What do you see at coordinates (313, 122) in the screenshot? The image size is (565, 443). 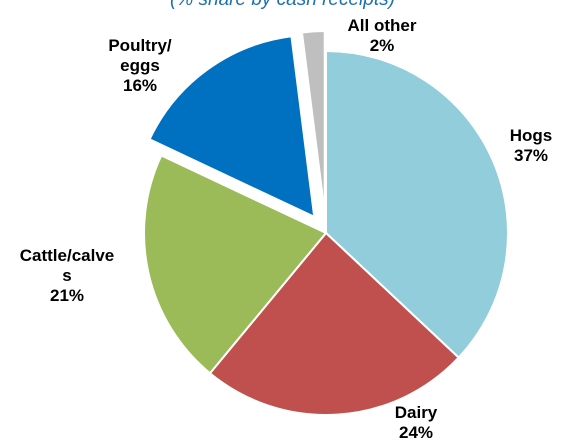 I see `pie-slice-all-other` at bounding box center [313, 122].